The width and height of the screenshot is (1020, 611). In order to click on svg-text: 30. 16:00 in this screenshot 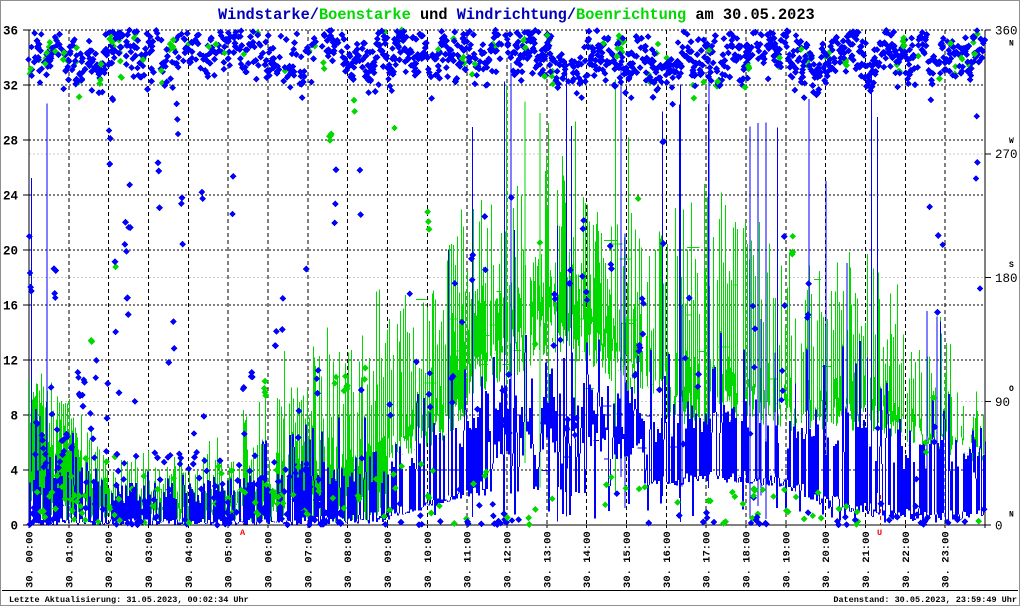, I will do `click(668, 559)`.